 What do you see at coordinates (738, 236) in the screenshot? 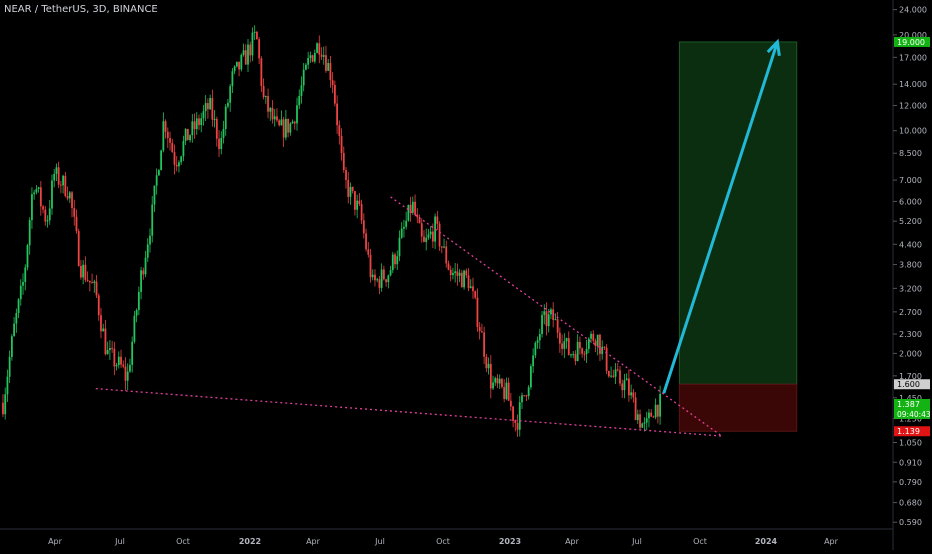
I see `risk-reward-zones` at bounding box center [738, 236].